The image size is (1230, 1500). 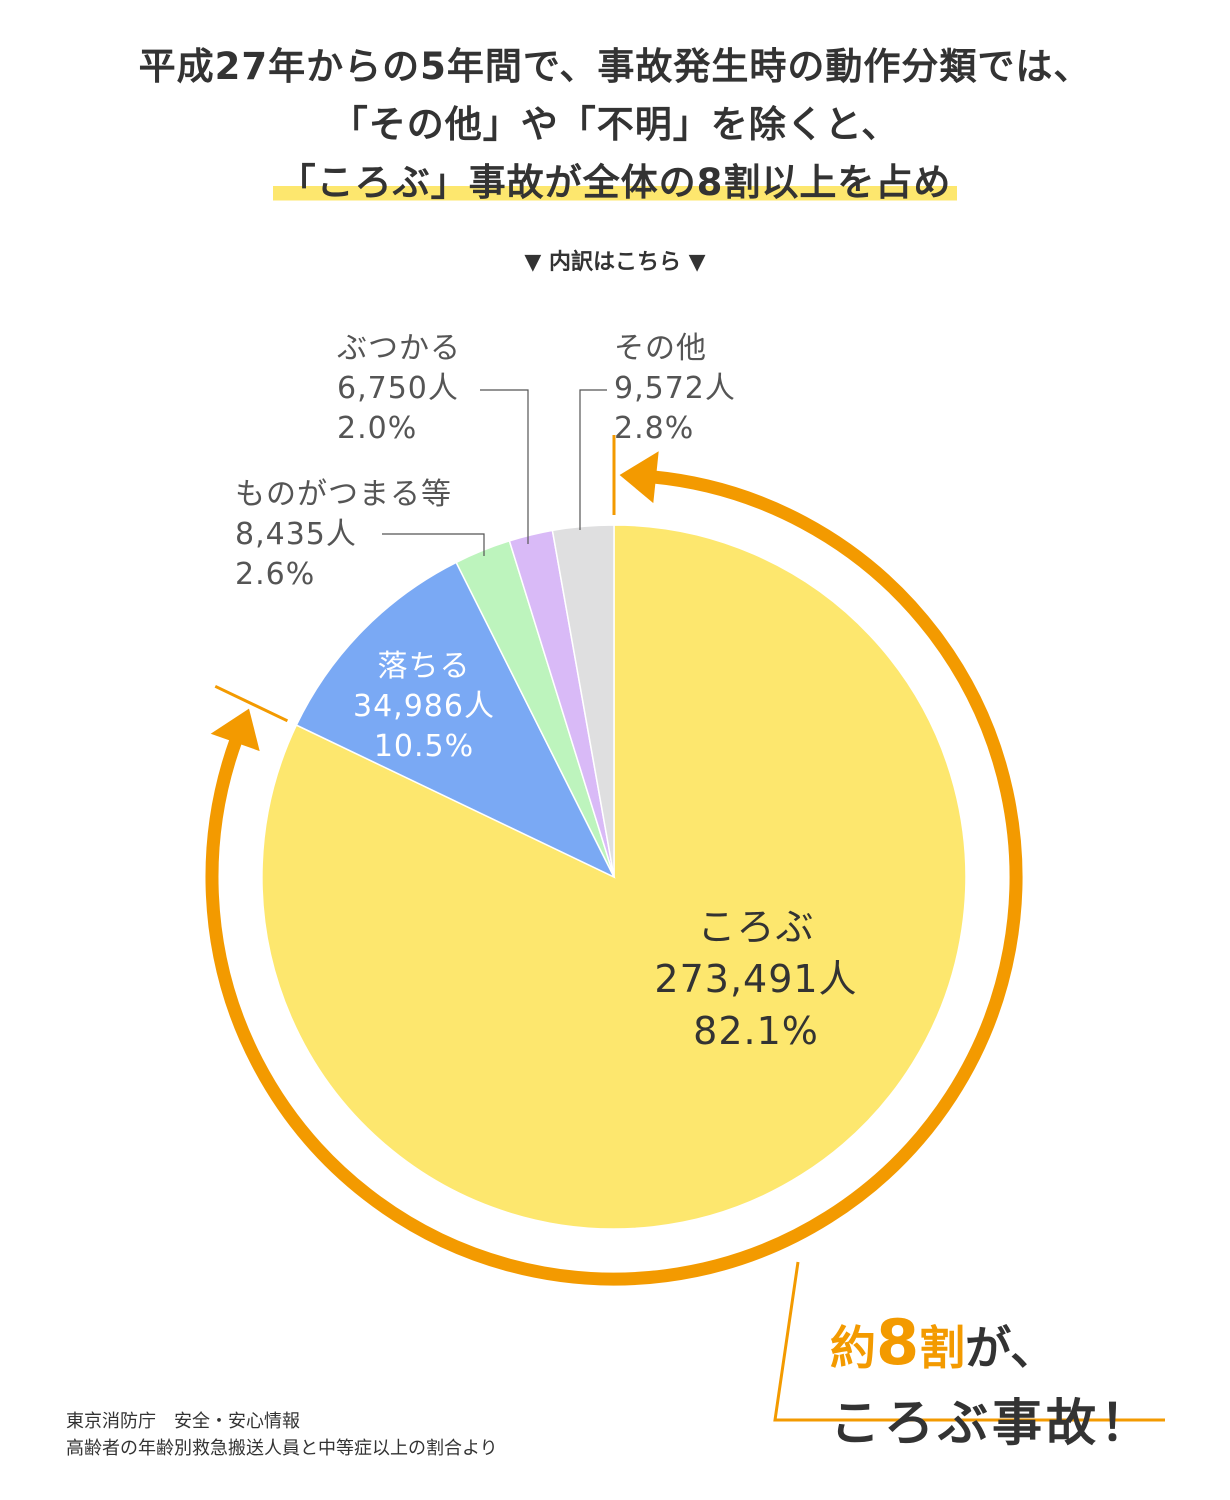 I want to click on headline-line-2: 「その他」や「不明」を除くと、, so click(x=615, y=124).